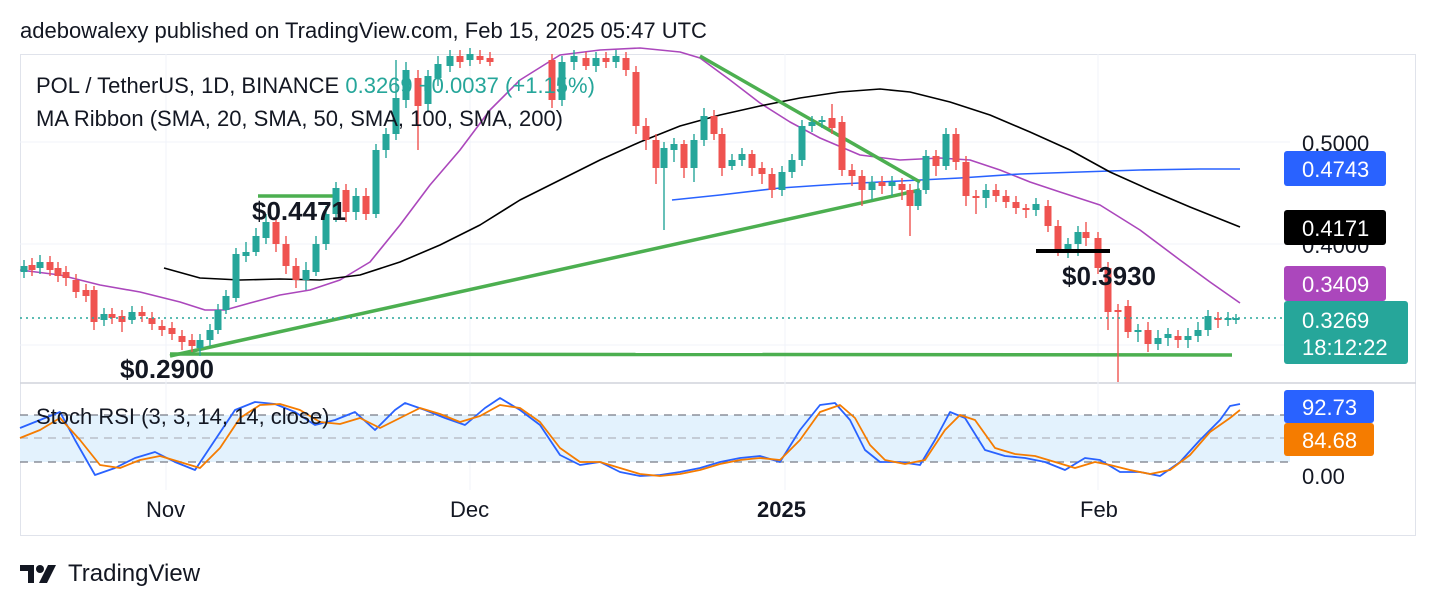  What do you see at coordinates (1335, 284) in the screenshot?
I see `svg-text: 0.3409` at bounding box center [1335, 284].